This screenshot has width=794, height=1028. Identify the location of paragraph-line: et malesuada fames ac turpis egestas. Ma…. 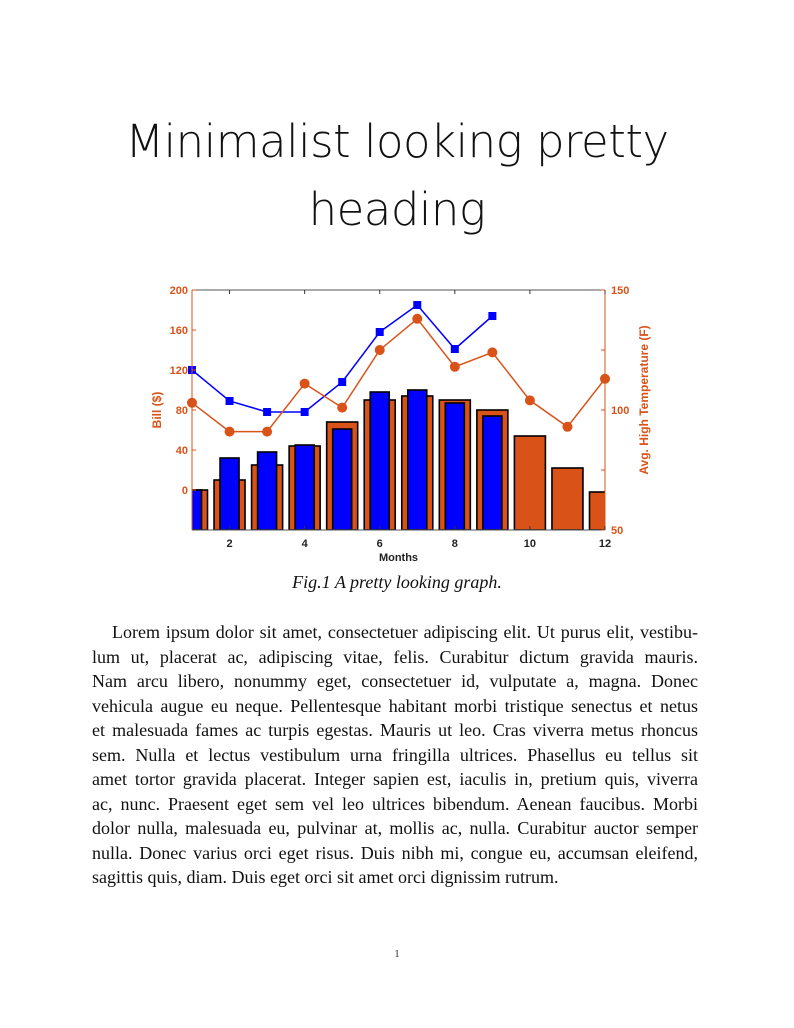
(395, 730).